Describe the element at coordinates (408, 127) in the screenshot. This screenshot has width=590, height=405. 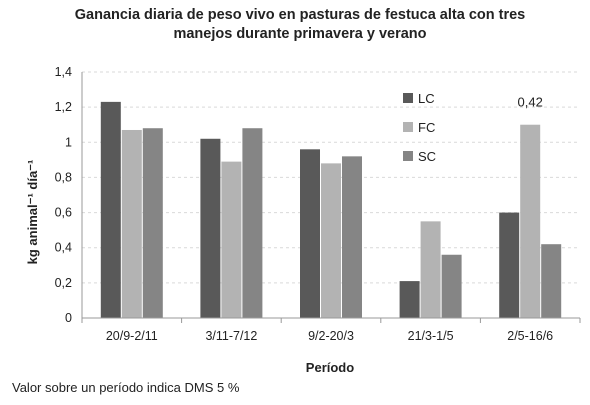
I see `legend-swatch-fc` at that location.